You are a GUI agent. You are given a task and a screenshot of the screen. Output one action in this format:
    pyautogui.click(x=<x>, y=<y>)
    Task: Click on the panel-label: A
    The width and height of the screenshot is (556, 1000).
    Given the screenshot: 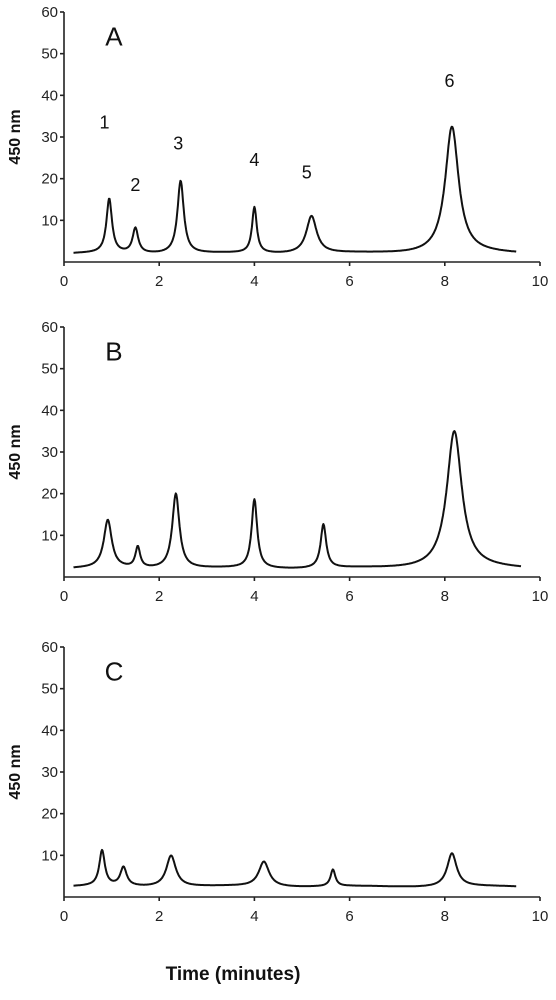 What is the action you would take?
    pyautogui.click(x=114, y=36)
    